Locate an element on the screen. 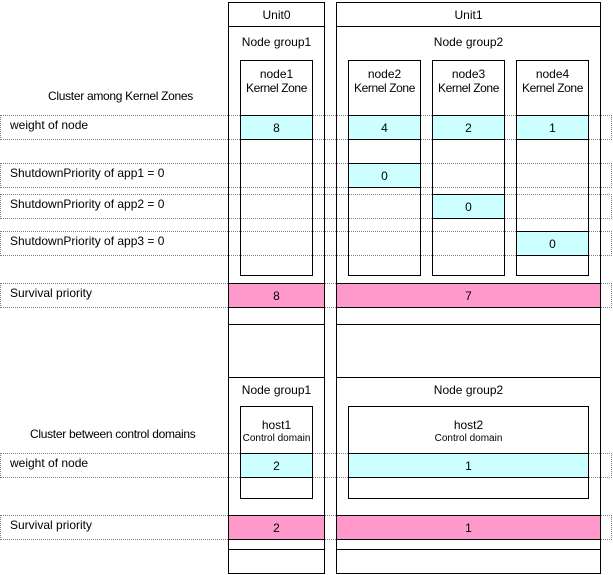 This screenshot has height=575, width=613. app3-label: ShutdownPriority of app3 = 0 is located at coordinates (87, 241).